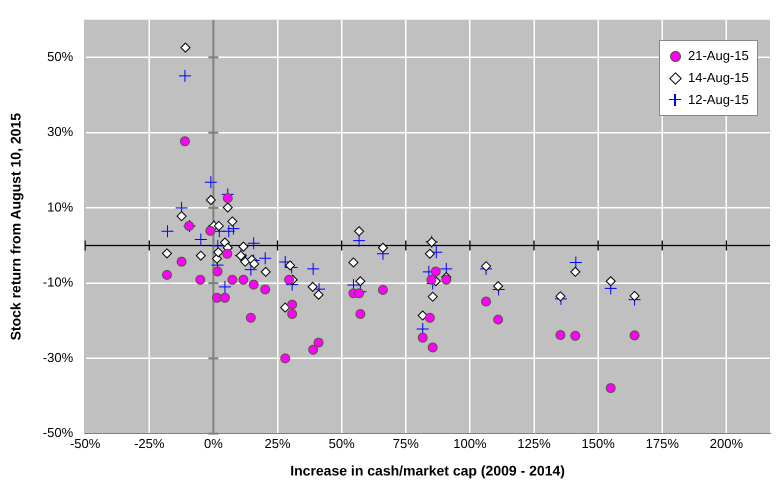  What do you see at coordinates (58, 357) in the screenshot?
I see `y-tick-label: -30%` at bounding box center [58, 357].